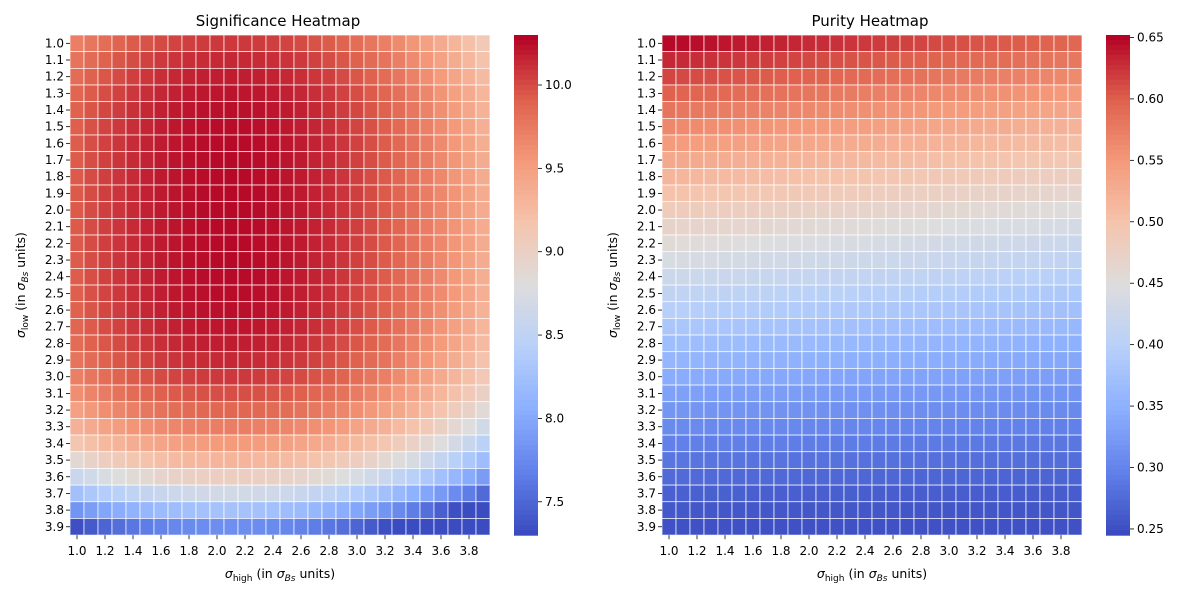 The width and height of the screenshot is (1200, 600). What do you see at coordinates (54, 310) in the screenshot?
I see `y-tick-label: 2.6` at bounding box center [54, 310].